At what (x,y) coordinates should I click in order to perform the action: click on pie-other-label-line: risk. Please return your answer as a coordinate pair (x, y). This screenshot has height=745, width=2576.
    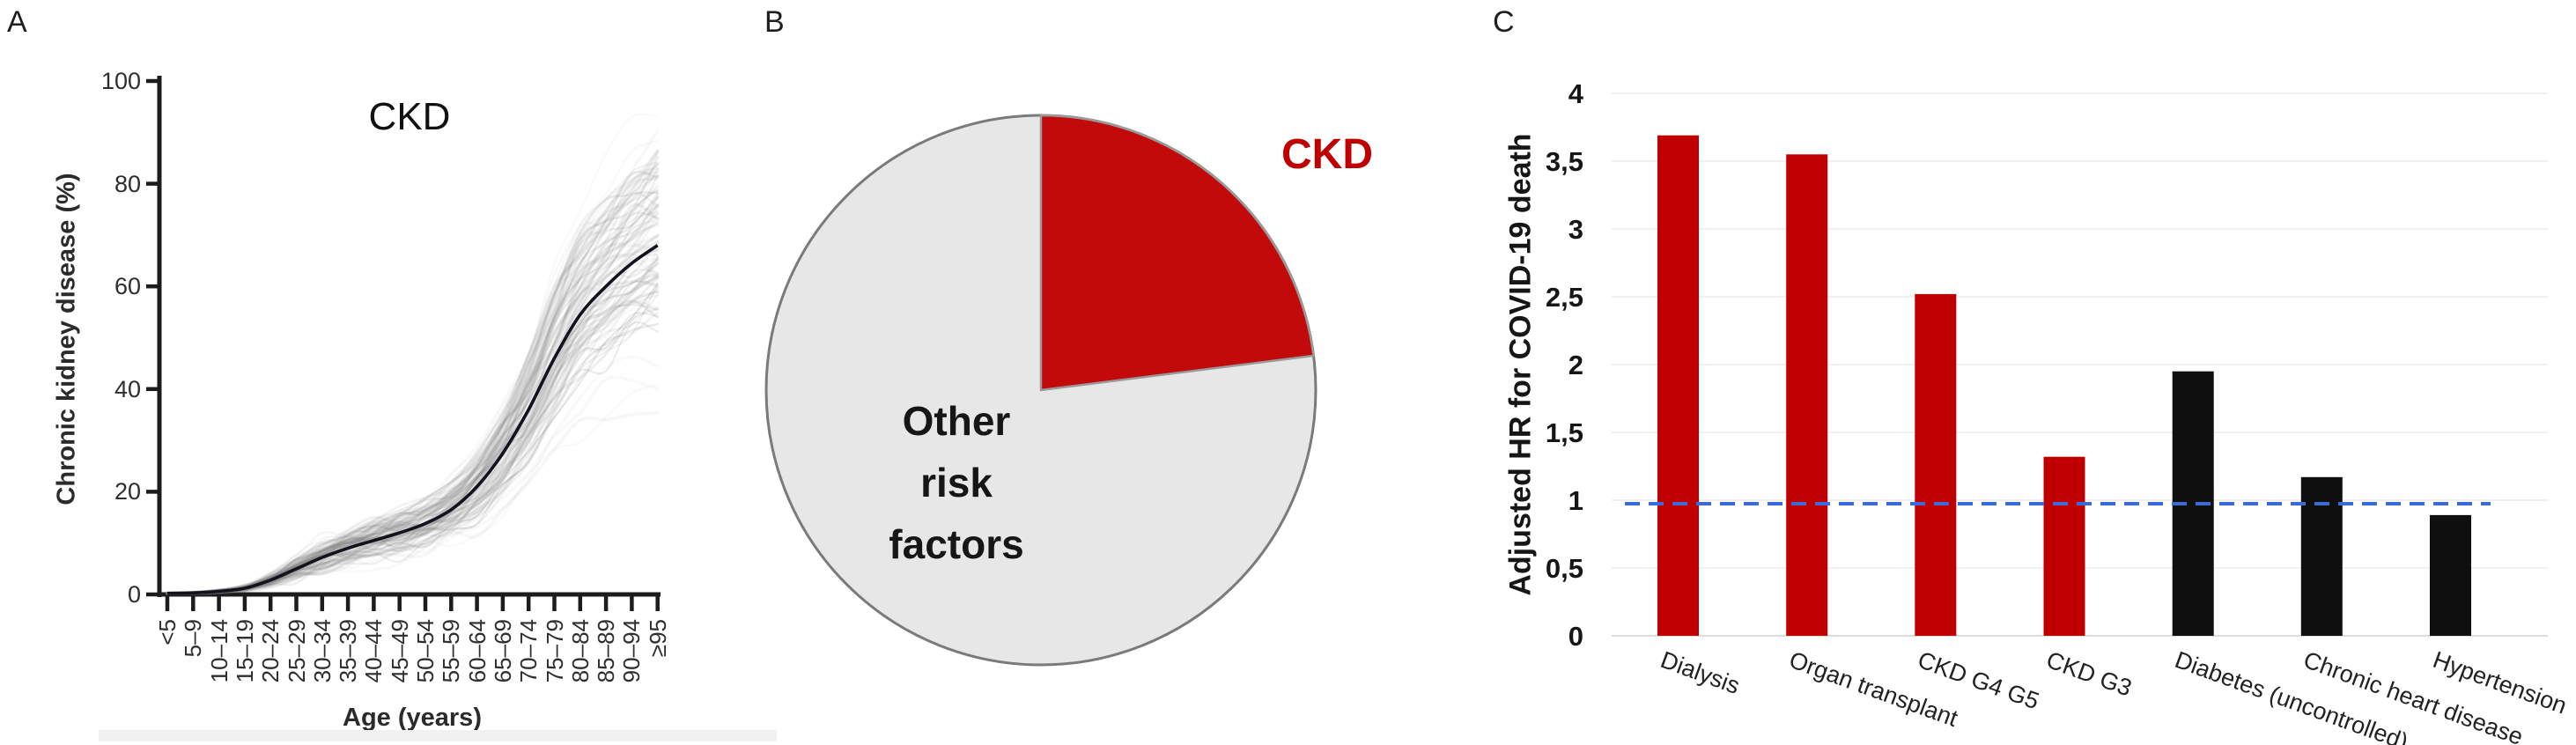
    Looking at the image, I should click on (956, 482).